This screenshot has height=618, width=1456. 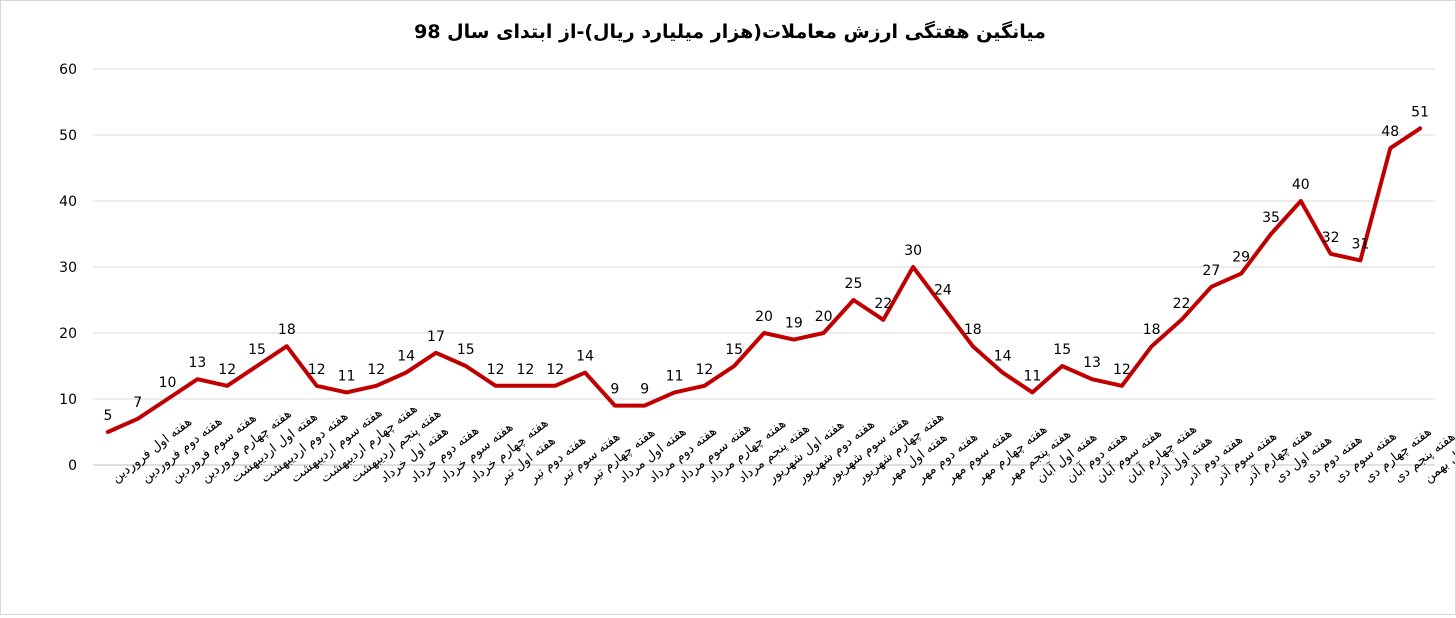 I want to click on y-tick-label: 10, so click(x=68, y=400).